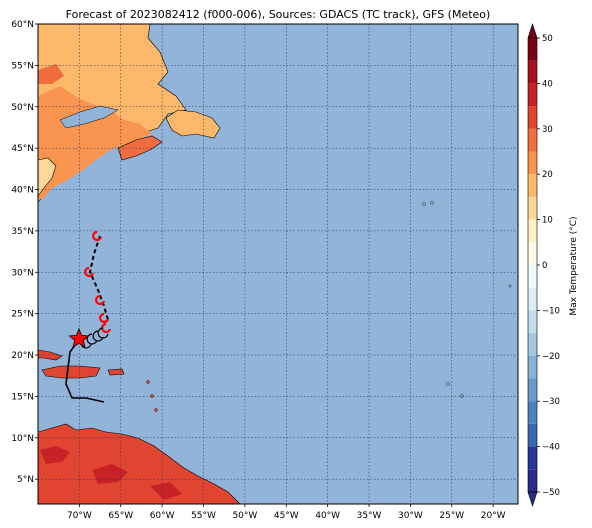 This screenshot has width=592, height=528. I want to click on colorbar, so click(532, 265).